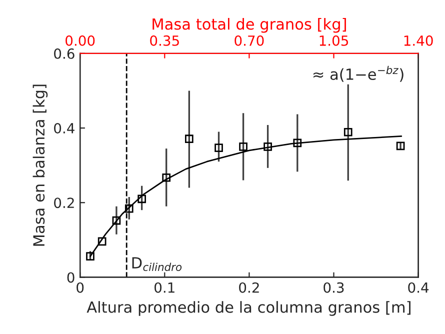  I want to click on ref-line-label: D$_{cilindro}$, so click(157, 264).